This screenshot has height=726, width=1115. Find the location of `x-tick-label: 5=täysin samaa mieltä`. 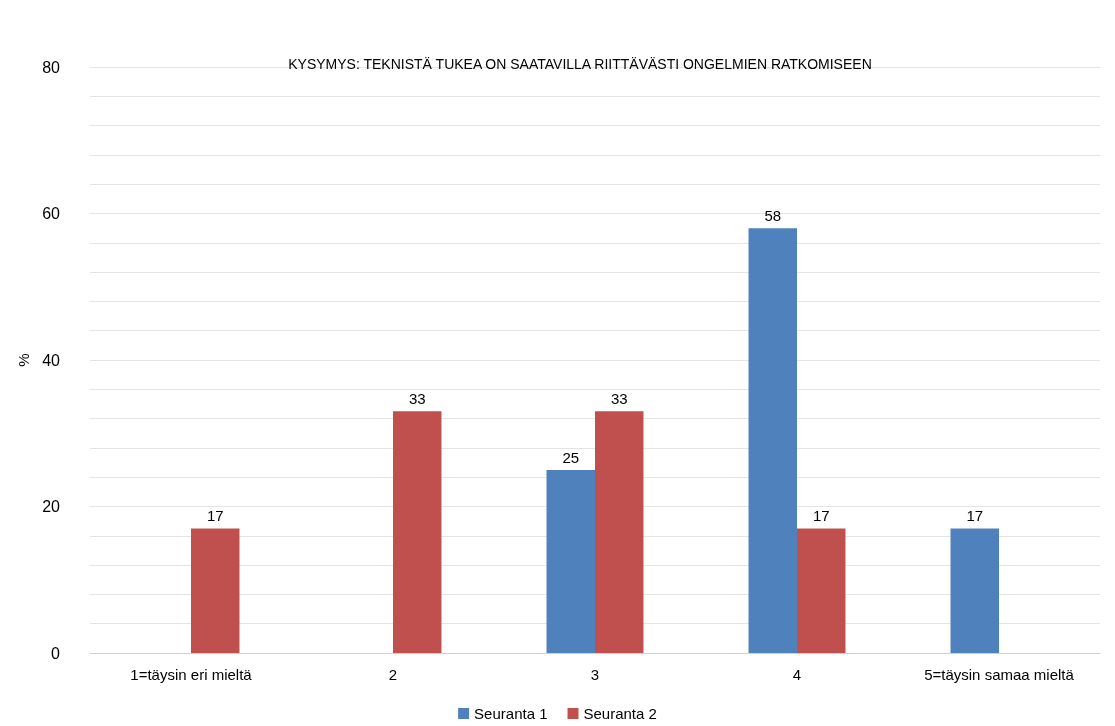

x-tick-label: 5=täysin samaa mieltä is located at coordinates (999, 674).